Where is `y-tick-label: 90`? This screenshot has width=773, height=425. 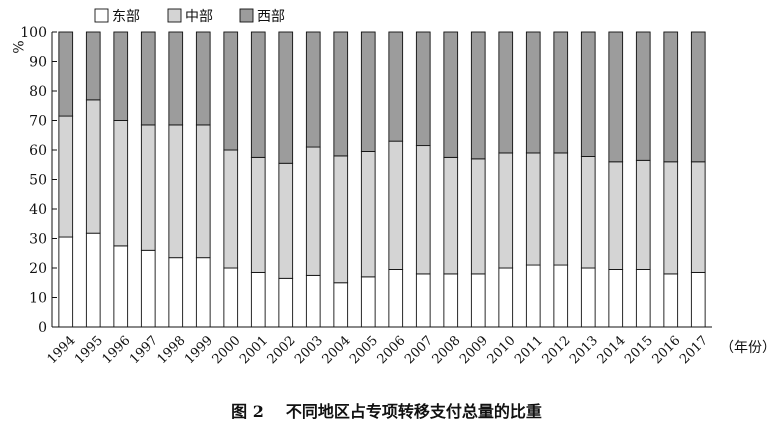
y-tick-label: 90 is located at coordinates (38, 63).